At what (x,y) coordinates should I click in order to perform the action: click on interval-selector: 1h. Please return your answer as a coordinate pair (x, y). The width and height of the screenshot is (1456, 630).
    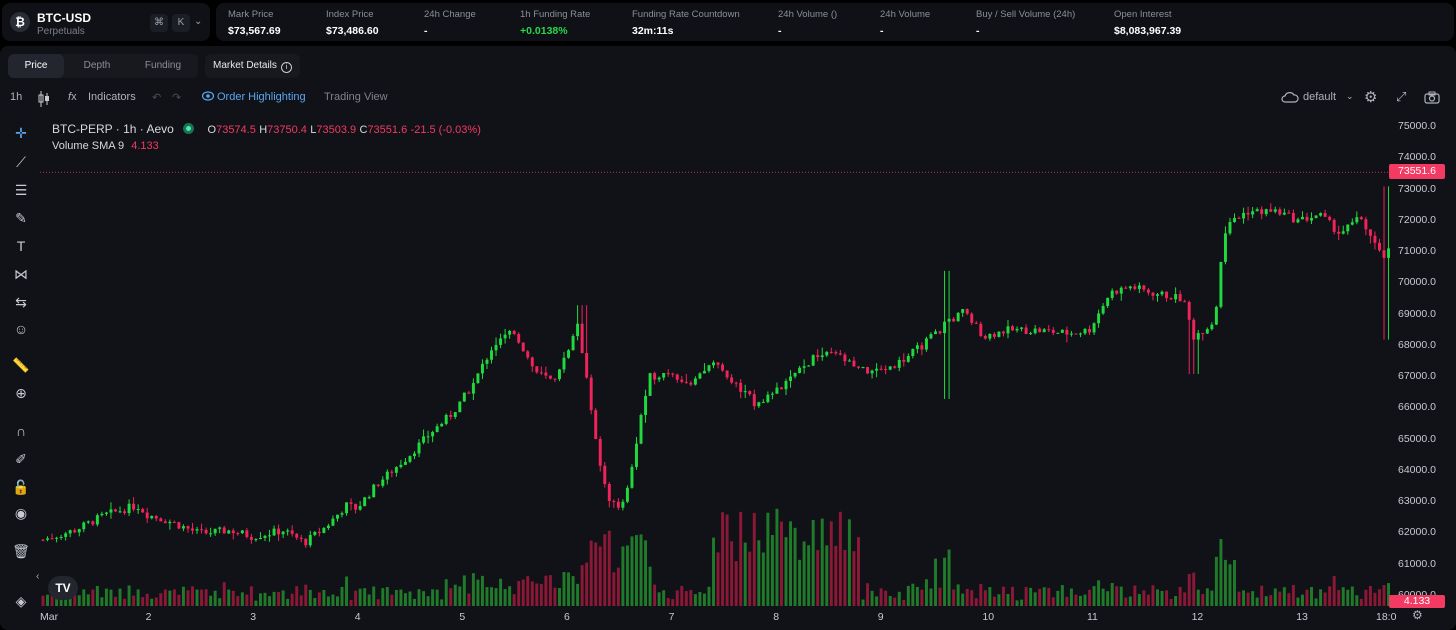
    Looking at the image, I should click on (16, 97).